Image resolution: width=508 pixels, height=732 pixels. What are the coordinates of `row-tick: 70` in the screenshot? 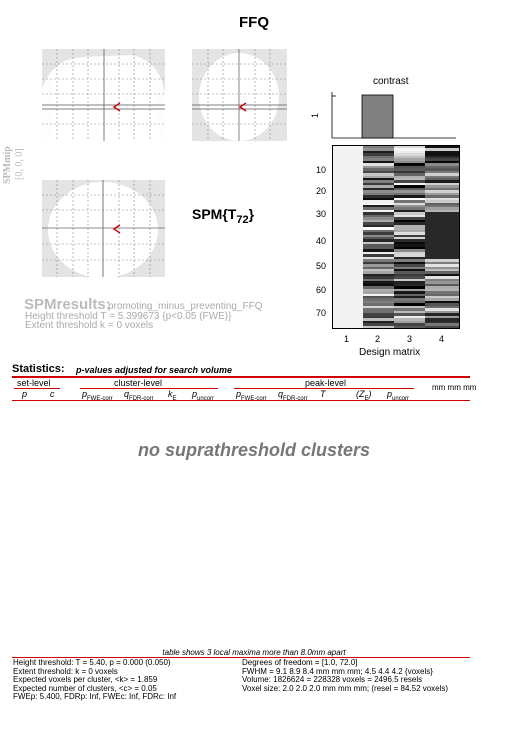 It's located at (321, 313).